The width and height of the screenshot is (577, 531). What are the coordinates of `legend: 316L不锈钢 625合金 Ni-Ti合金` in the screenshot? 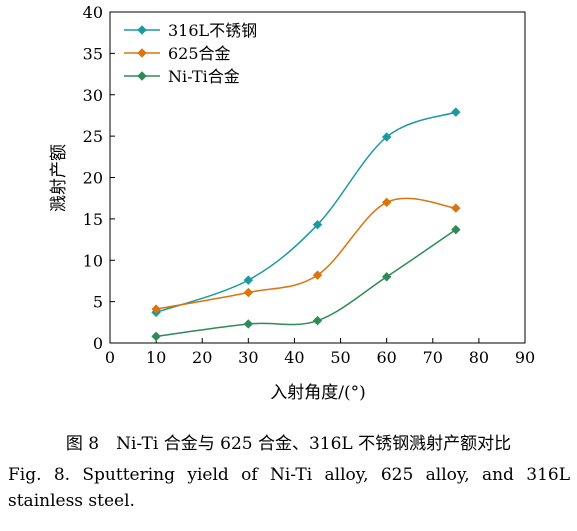 It's located at (190, 53).